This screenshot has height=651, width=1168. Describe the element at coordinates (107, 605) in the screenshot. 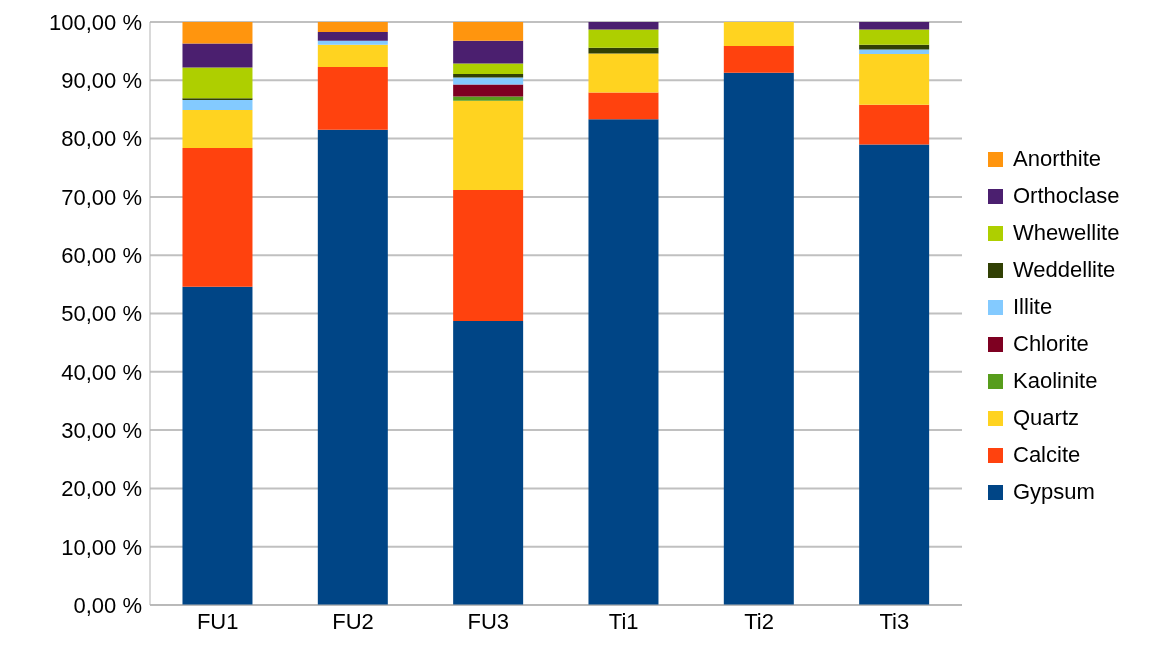

I see `y-tick-label: 0,00 %` at that location.